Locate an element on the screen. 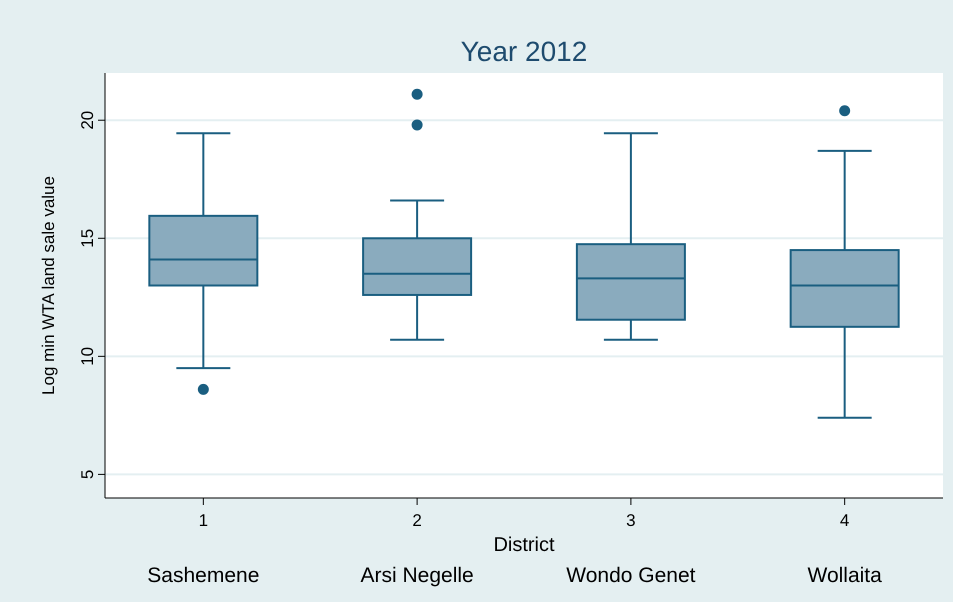 This screenshot has width=953, height=602. y-tick-label: 10 is located at coordinates (87, 356).